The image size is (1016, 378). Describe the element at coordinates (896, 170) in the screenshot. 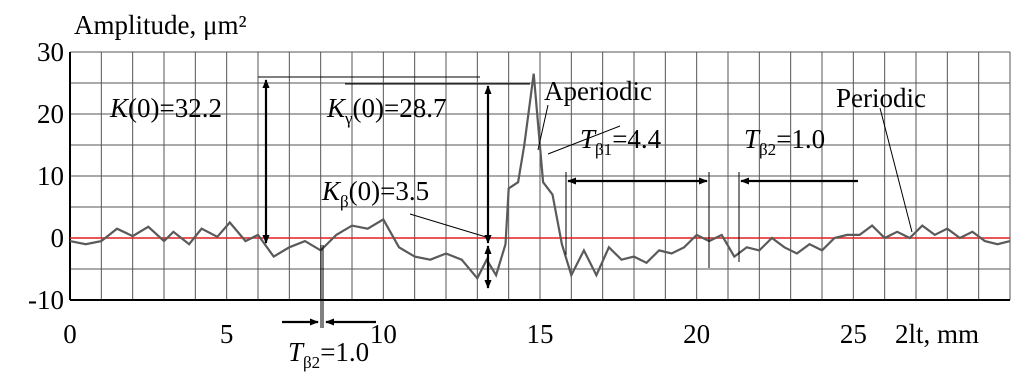

I see `periodic-leader` at that location.